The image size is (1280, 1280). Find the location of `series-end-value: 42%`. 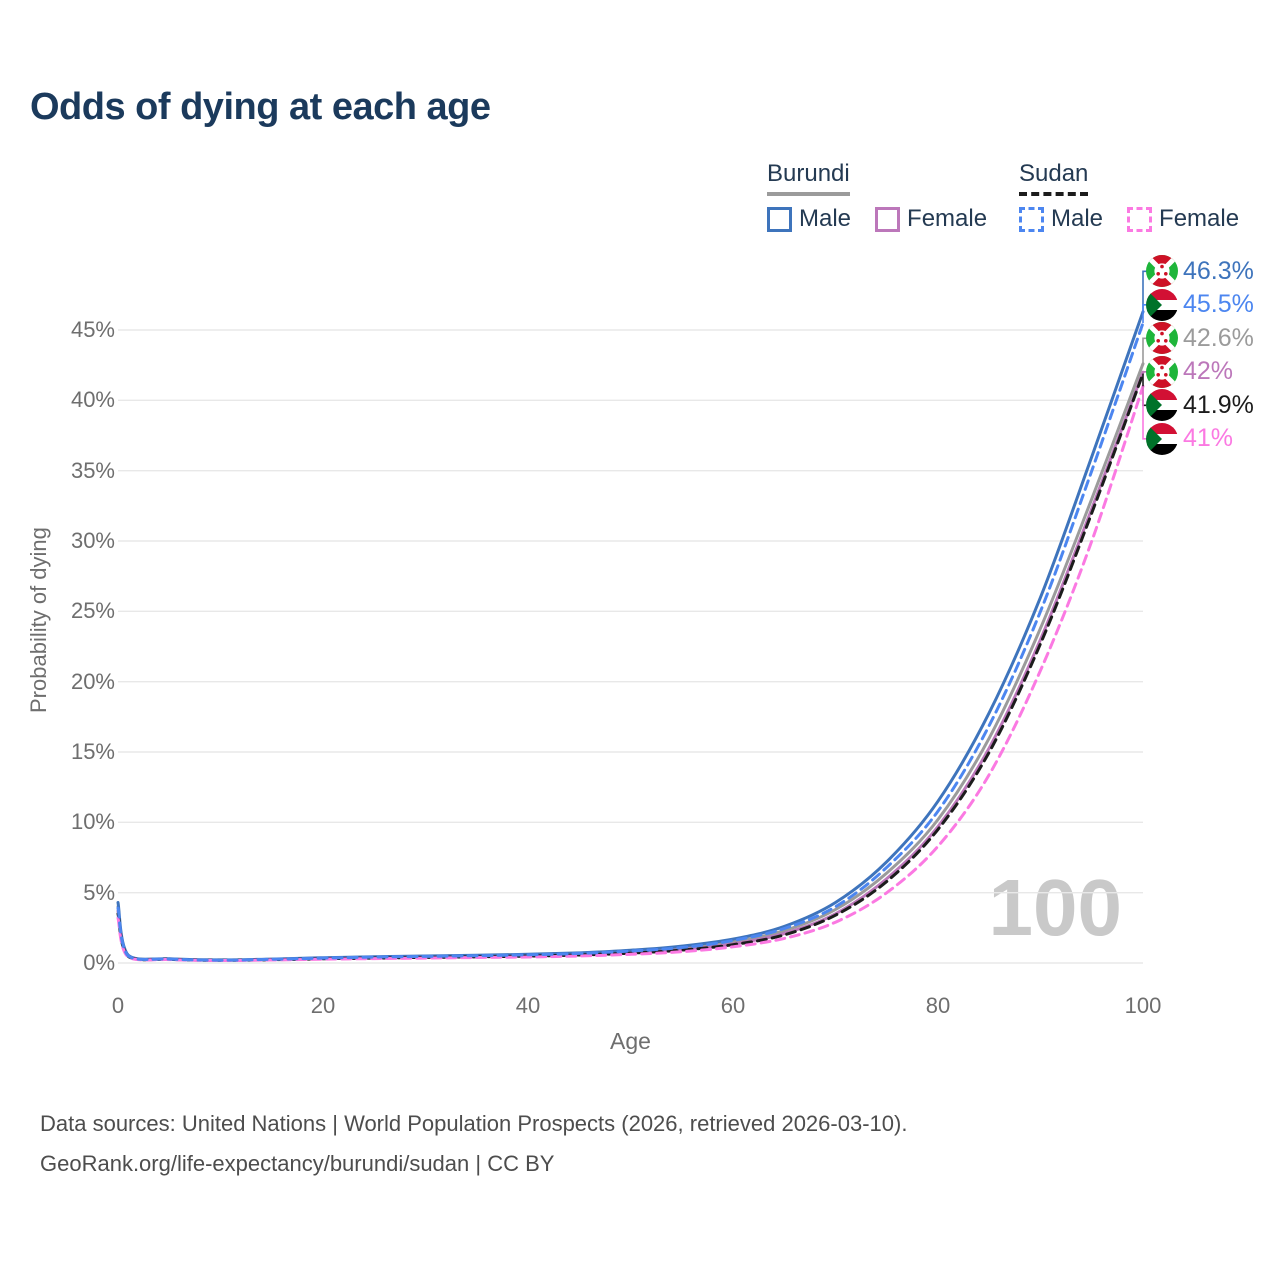

series-end-value: 42% is located at coordinates (1208, 371).